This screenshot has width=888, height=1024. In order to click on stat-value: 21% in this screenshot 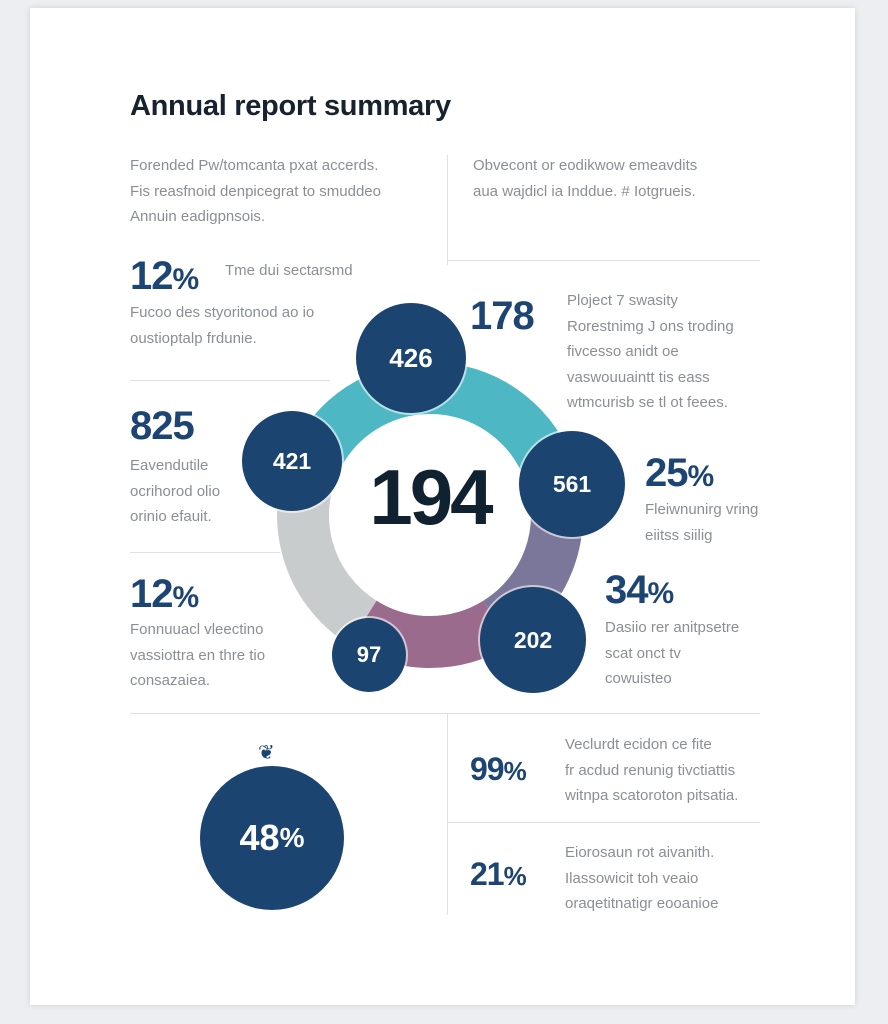, I will do `click(498, 874)`.